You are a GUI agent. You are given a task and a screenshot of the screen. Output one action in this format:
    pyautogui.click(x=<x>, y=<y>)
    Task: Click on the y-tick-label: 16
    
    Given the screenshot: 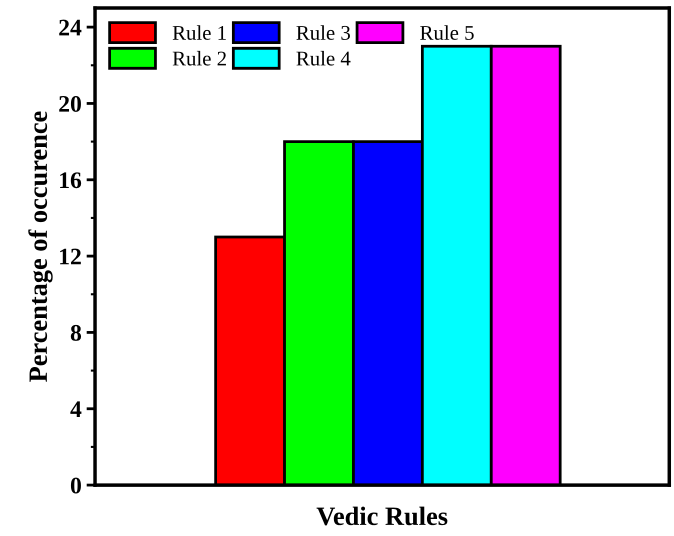 What is the action you would take?
    pyautogui.click(x=71, y=180)
    